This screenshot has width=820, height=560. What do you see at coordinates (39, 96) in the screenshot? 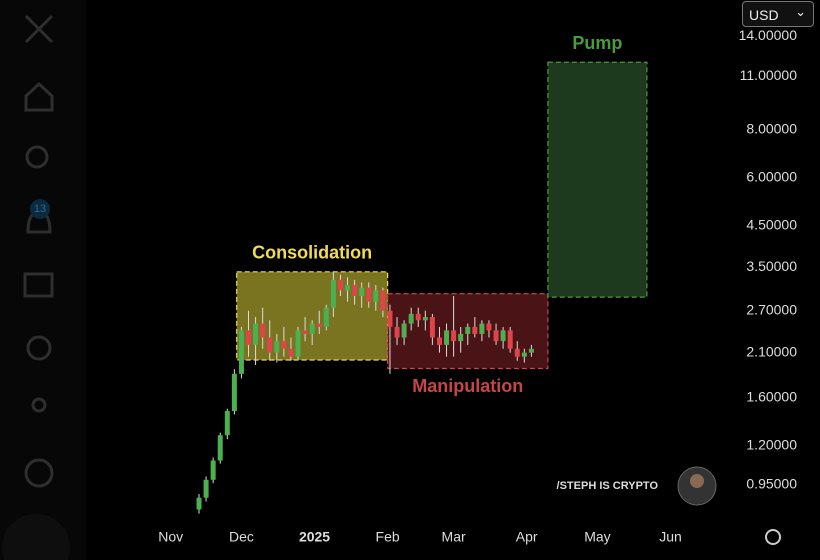
I see `home-icon` at bounding box center [39, 96].